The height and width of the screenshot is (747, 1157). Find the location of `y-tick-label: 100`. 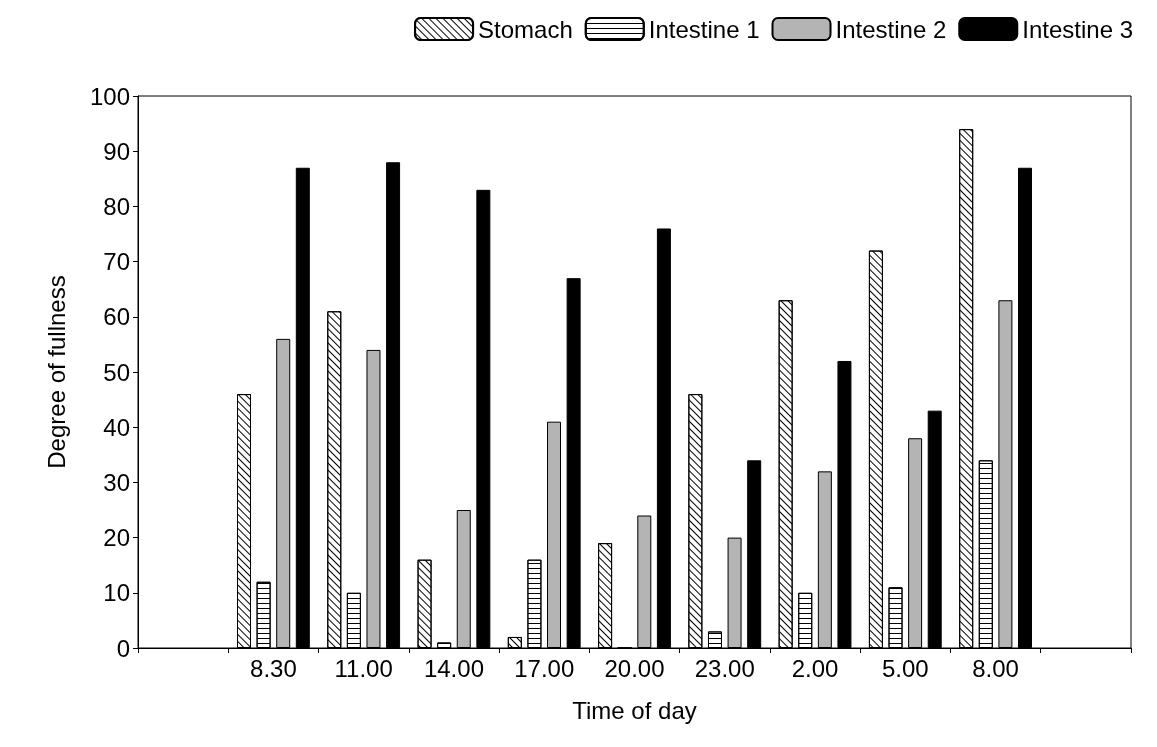

y-tick-label: 100 is located at coordinates (109, 96).